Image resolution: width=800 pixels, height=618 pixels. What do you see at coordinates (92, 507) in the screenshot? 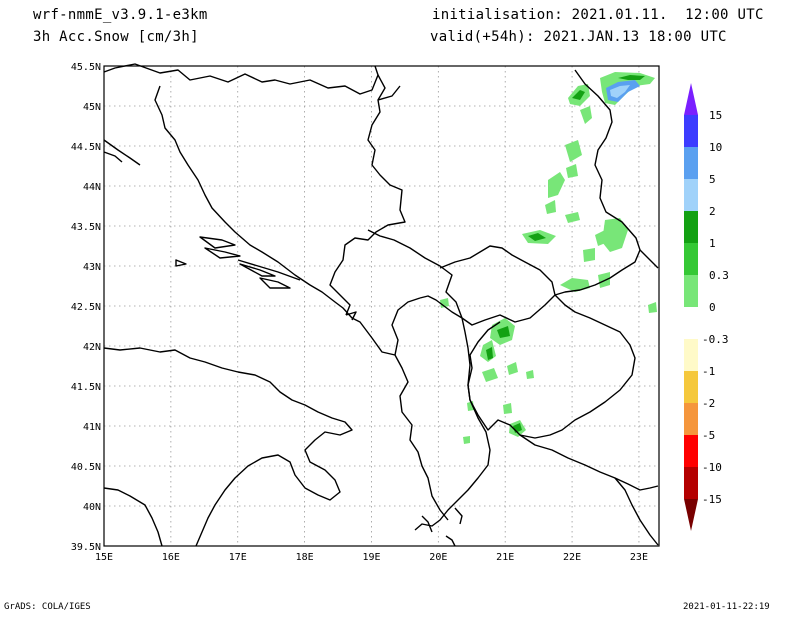
I see `lat-tick-label: 40N` at bounding box center [92, 507].